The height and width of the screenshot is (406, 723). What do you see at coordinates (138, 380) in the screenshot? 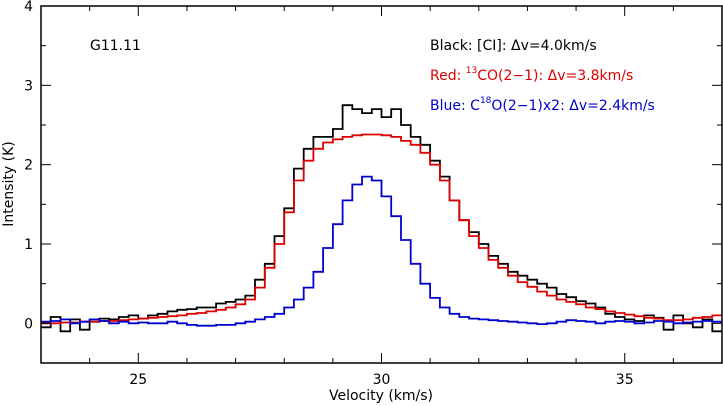
I see `x-tick-label: 25` at bounding box center [138, 380].